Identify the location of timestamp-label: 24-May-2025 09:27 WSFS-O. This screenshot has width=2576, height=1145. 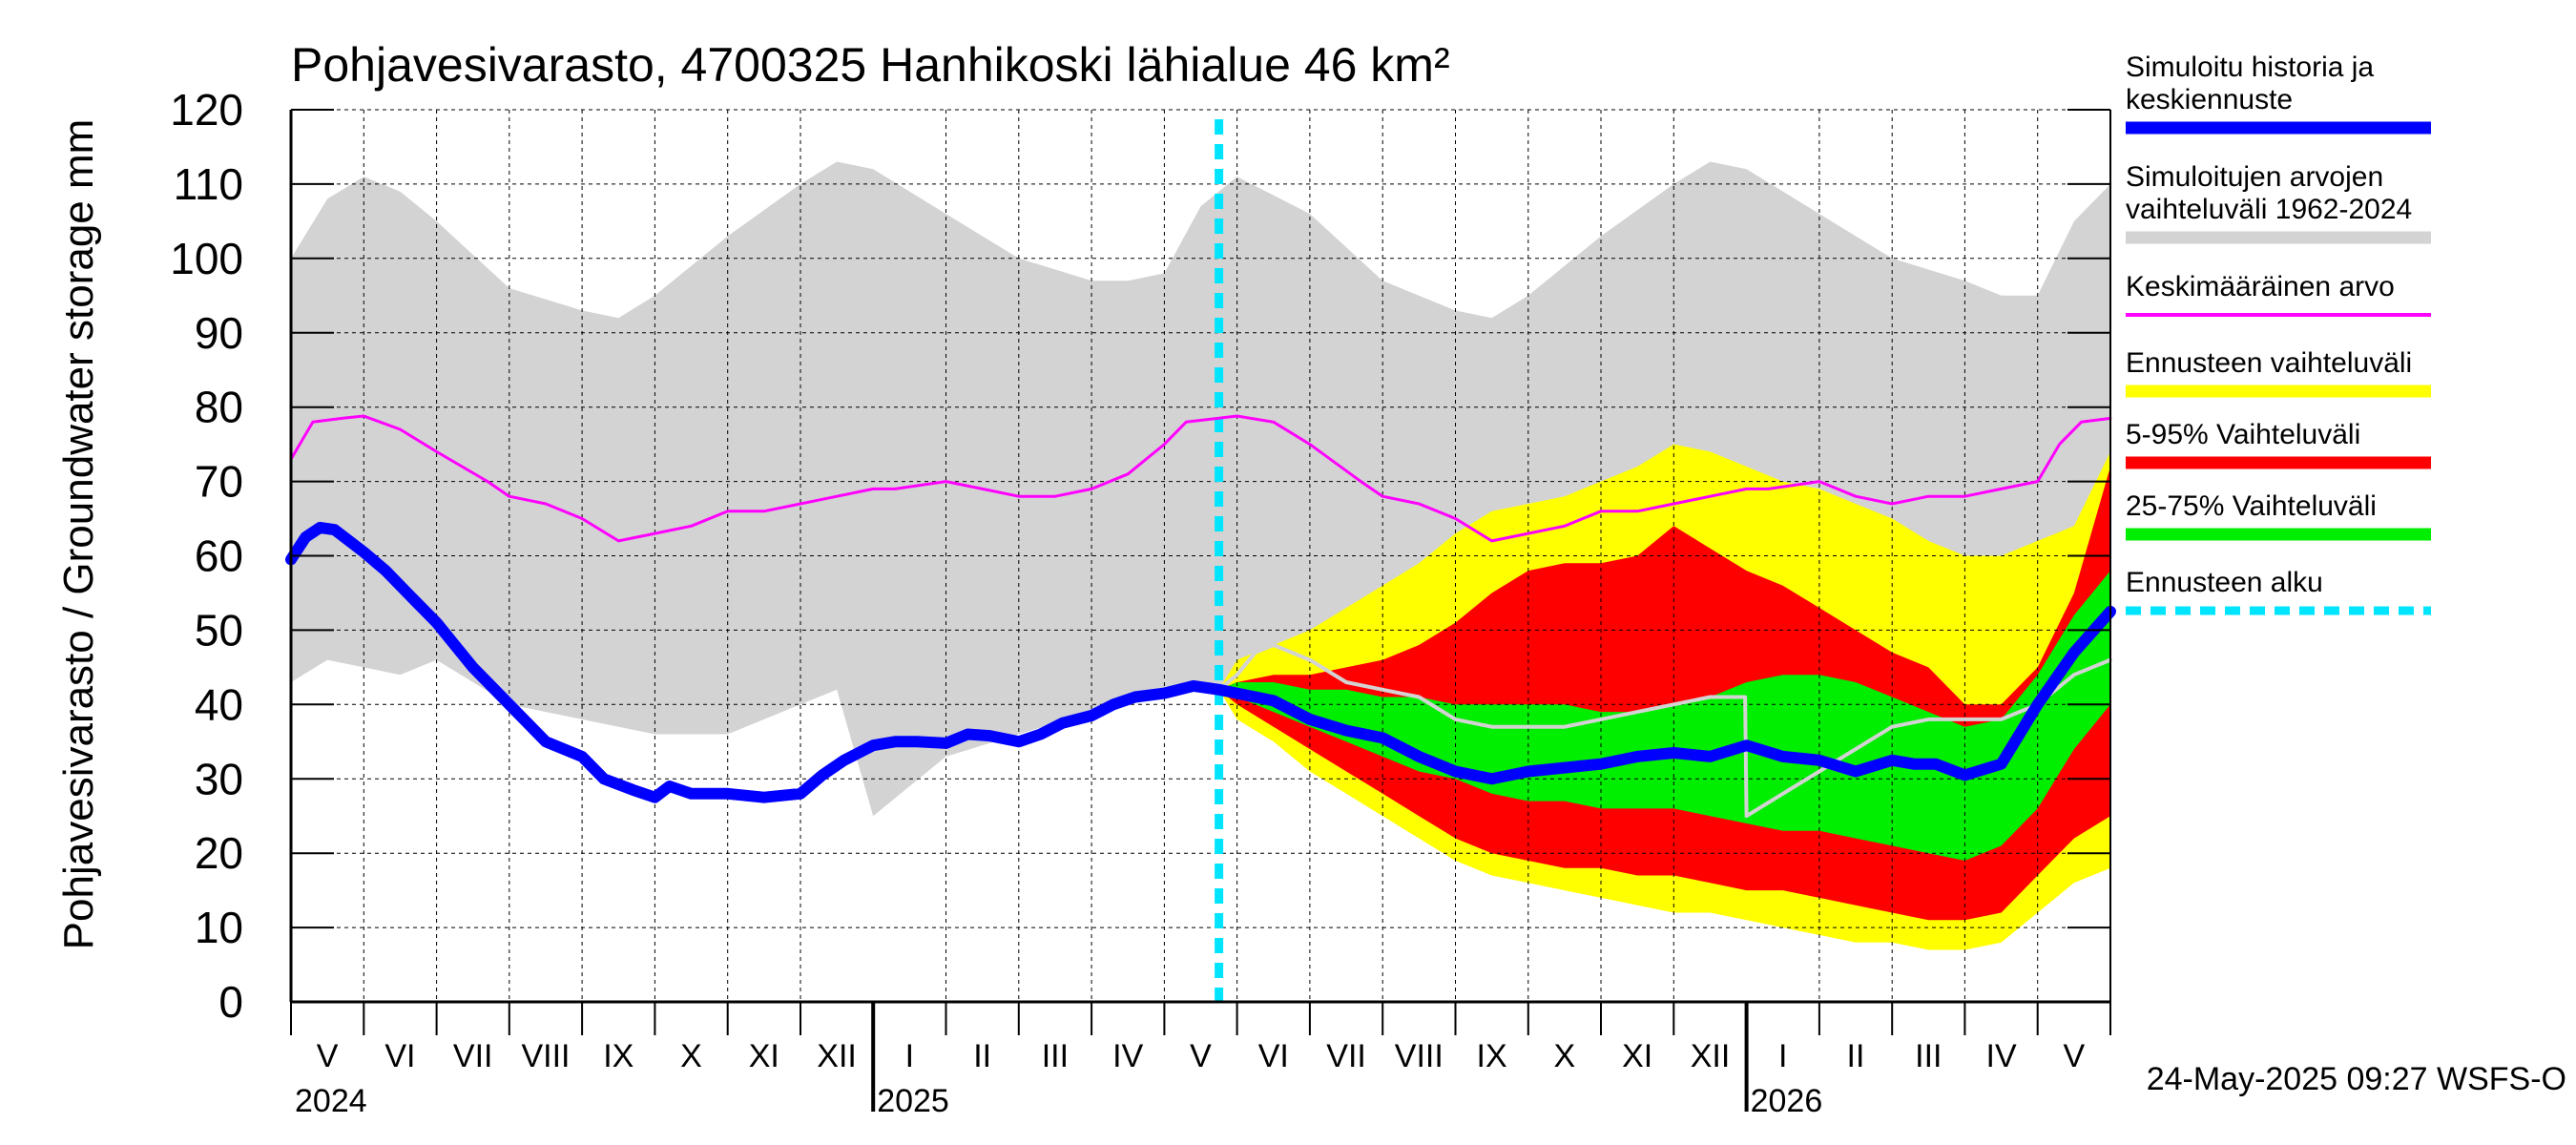
(2356, 1079).